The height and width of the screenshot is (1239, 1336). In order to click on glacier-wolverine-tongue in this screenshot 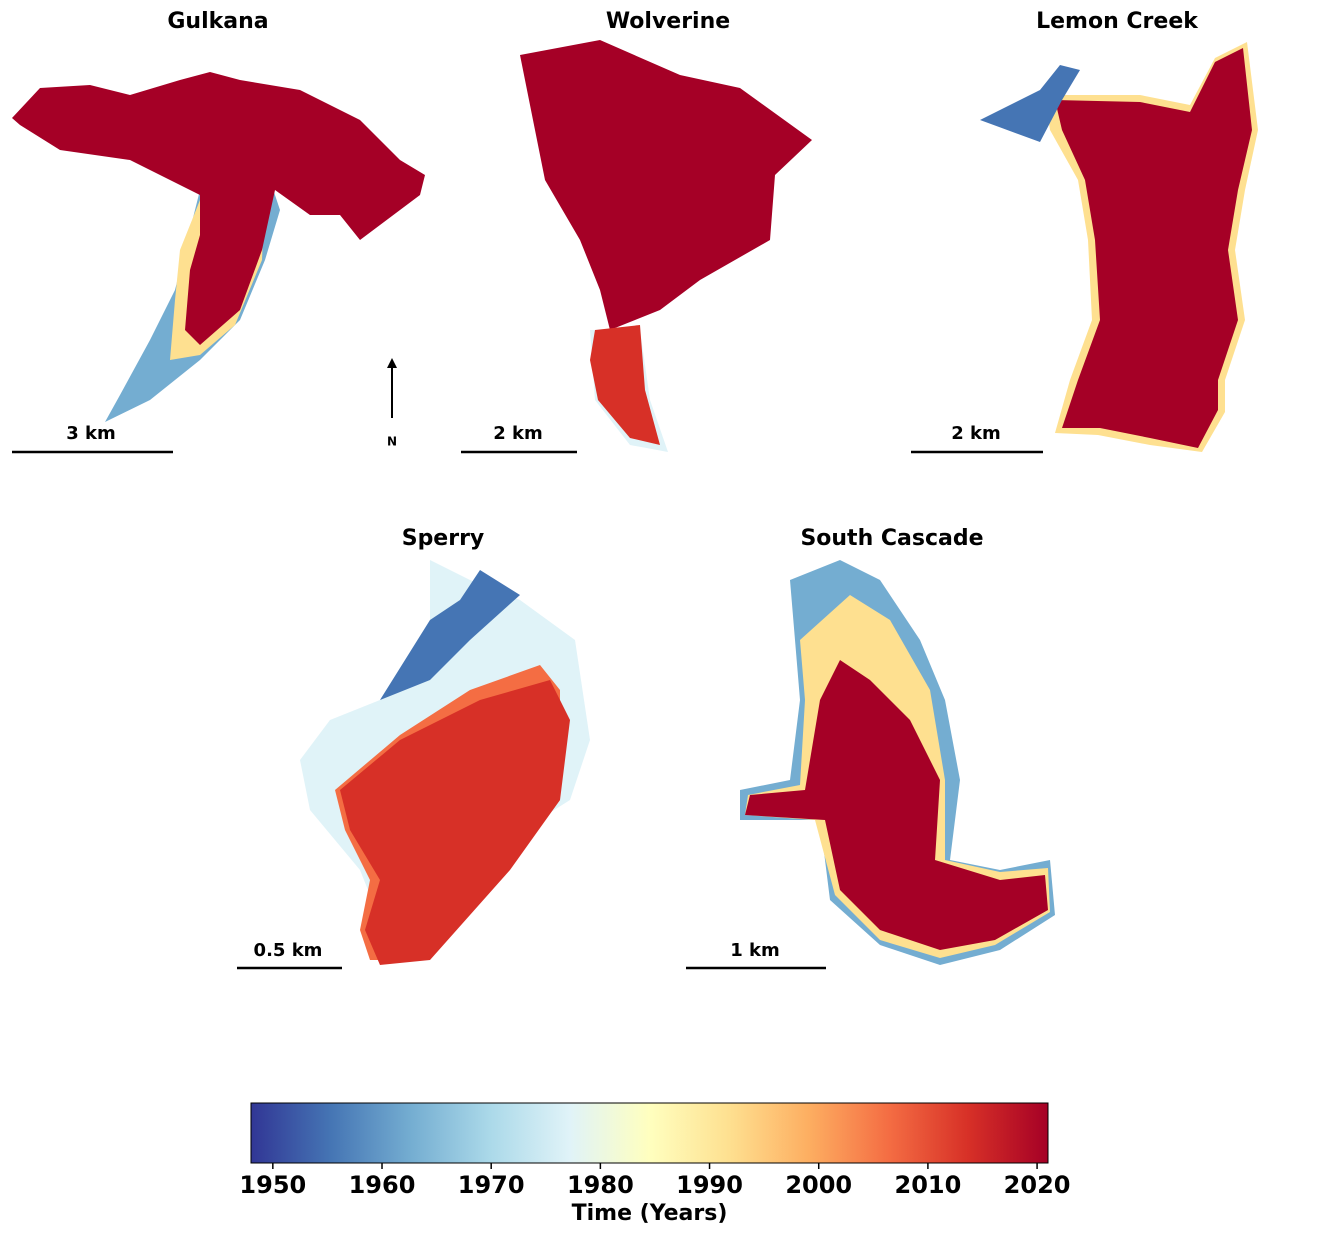, I will do `click(625, 385)`.